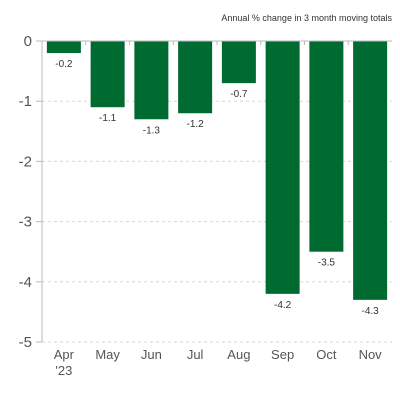 This screenshot has width=400, height=400. What do you see at coordinates (371, 311) in the screenshot?
I see `data-label-nov: -4.3` at bounding box center [371, 311].